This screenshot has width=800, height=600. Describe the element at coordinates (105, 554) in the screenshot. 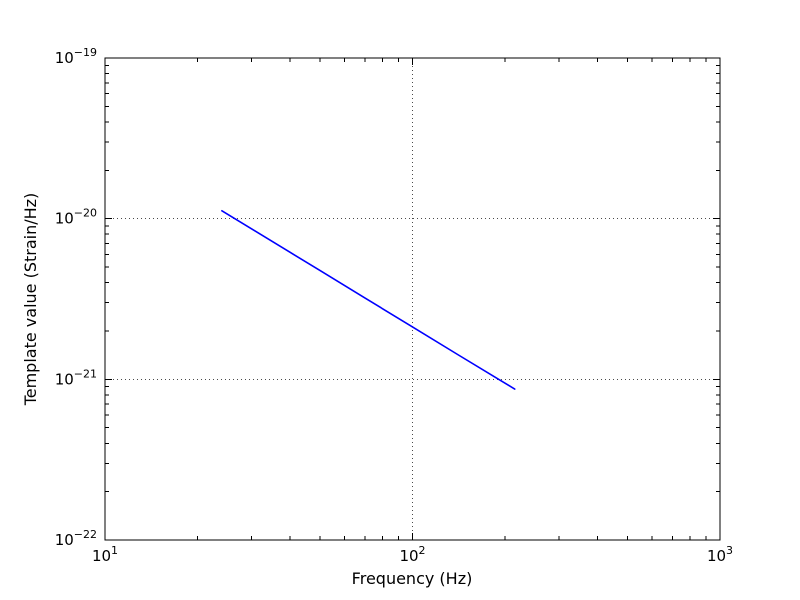

I see `x-tick-label: 10¹` at that location.